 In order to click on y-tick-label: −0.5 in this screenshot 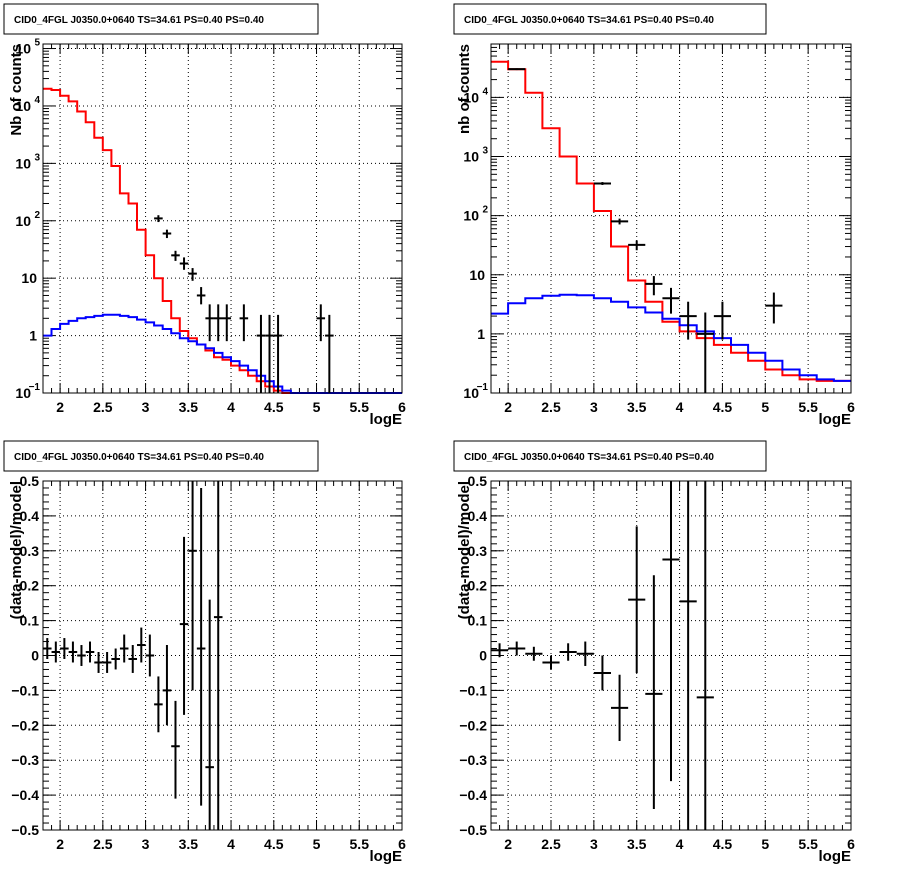, I will do `click(25, 830)`.